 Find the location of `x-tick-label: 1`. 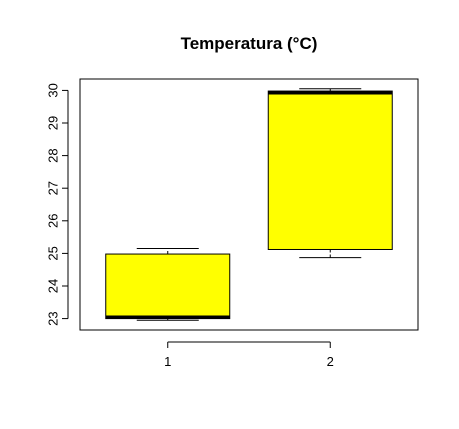

x-tick-label: 1 is located at coordinates (167, 361).